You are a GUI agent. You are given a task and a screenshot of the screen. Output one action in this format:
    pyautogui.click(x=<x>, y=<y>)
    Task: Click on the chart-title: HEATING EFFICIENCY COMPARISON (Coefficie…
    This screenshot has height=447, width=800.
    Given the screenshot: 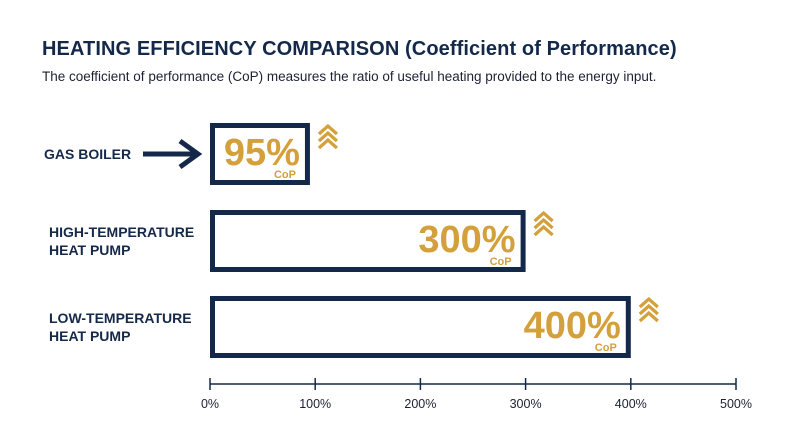 What is the action you would take?
    pyautogui.click(x=359, y=49)
    